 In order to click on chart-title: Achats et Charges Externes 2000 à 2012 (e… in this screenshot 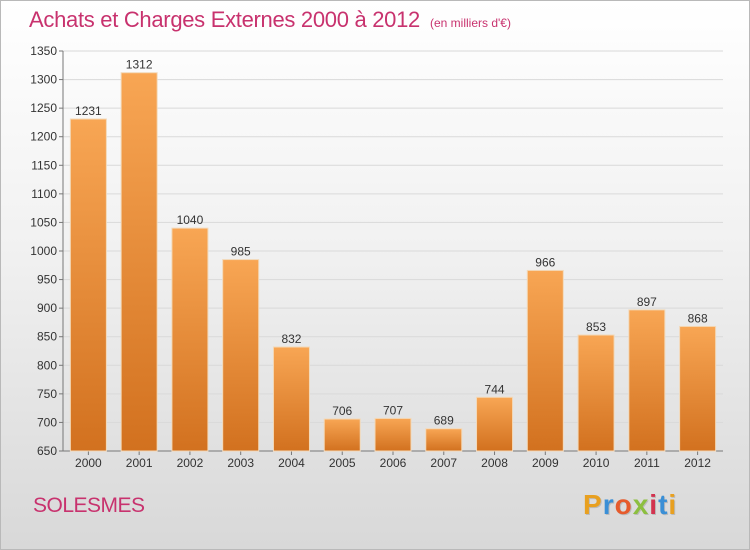, I will do `click(270, 20)`.